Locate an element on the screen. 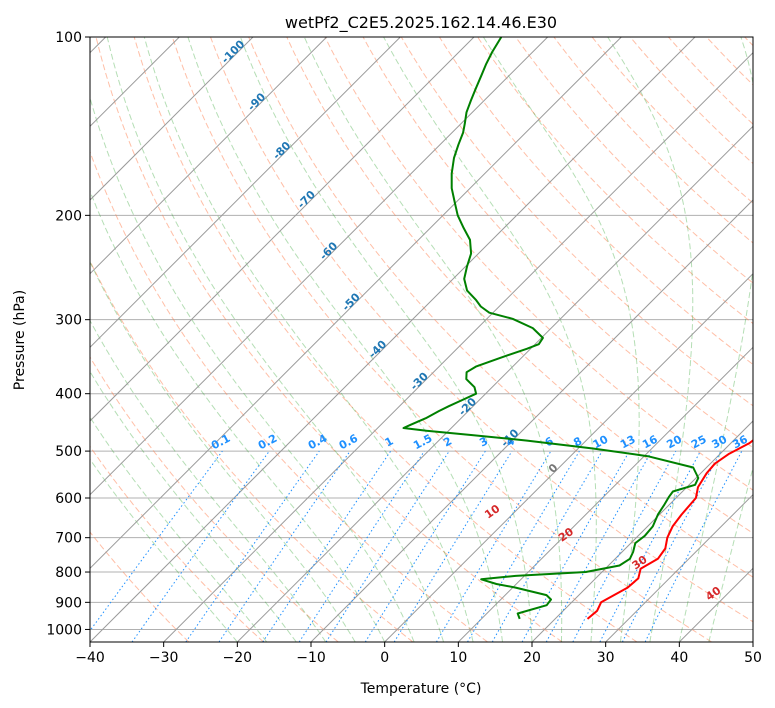 The height and width of the screenshot is (708, 775). y-tick-label: 800 is located at coordinates (68, 573).